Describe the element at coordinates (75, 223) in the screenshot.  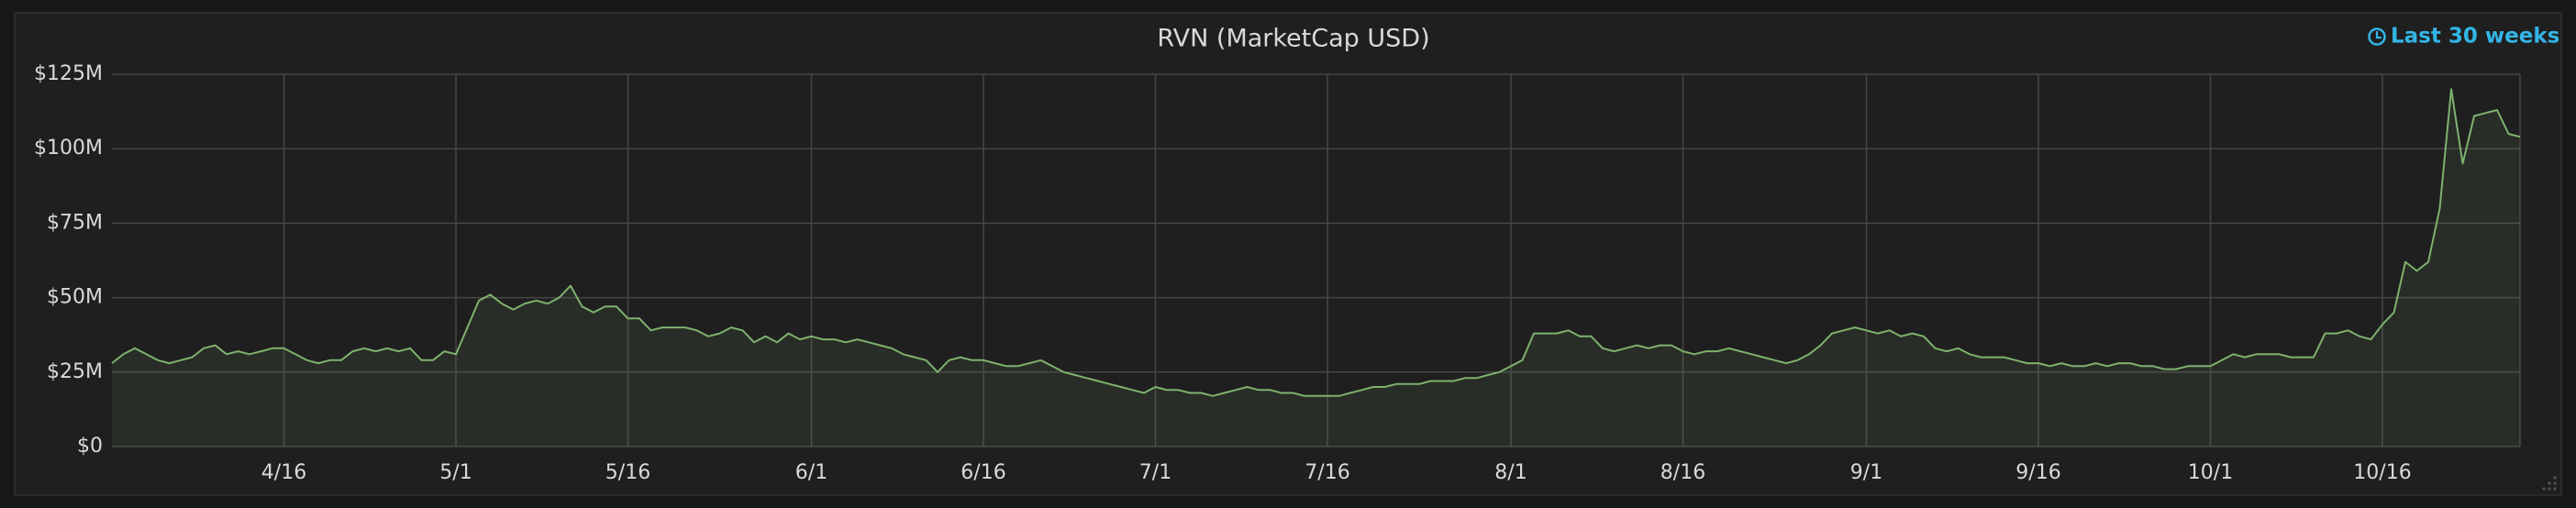
I see `y-tick-label: $75M` at that location.